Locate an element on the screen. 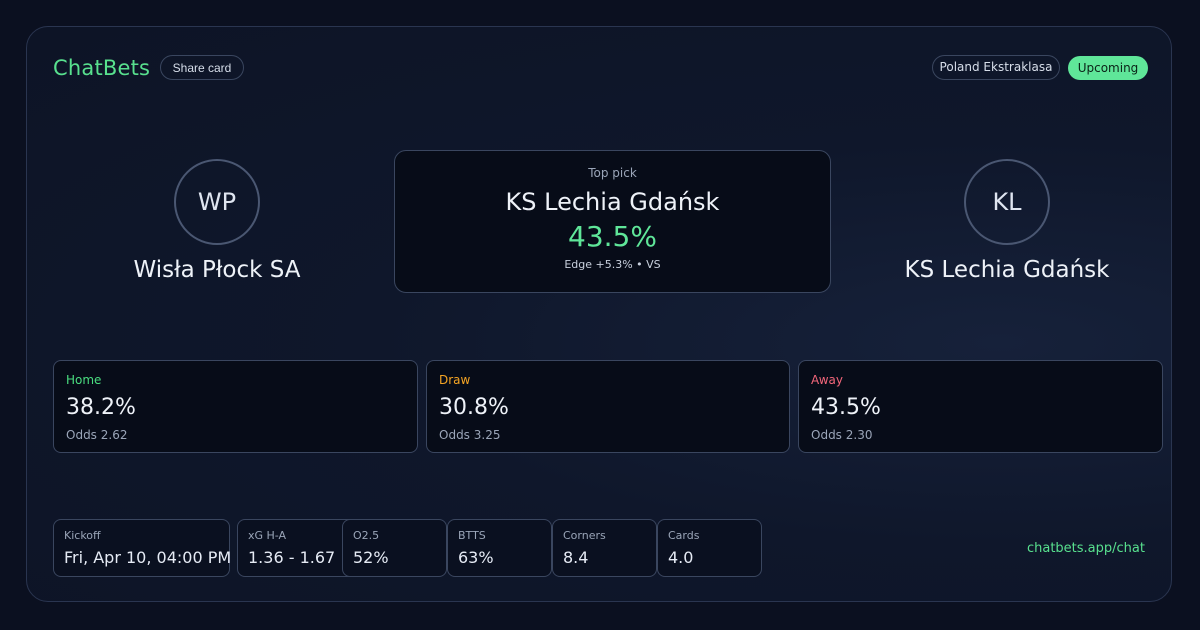 This screenshot has width=1200, height=630. outcome-home-odds: Odds 2.62 is located at coordinates (97, 435).